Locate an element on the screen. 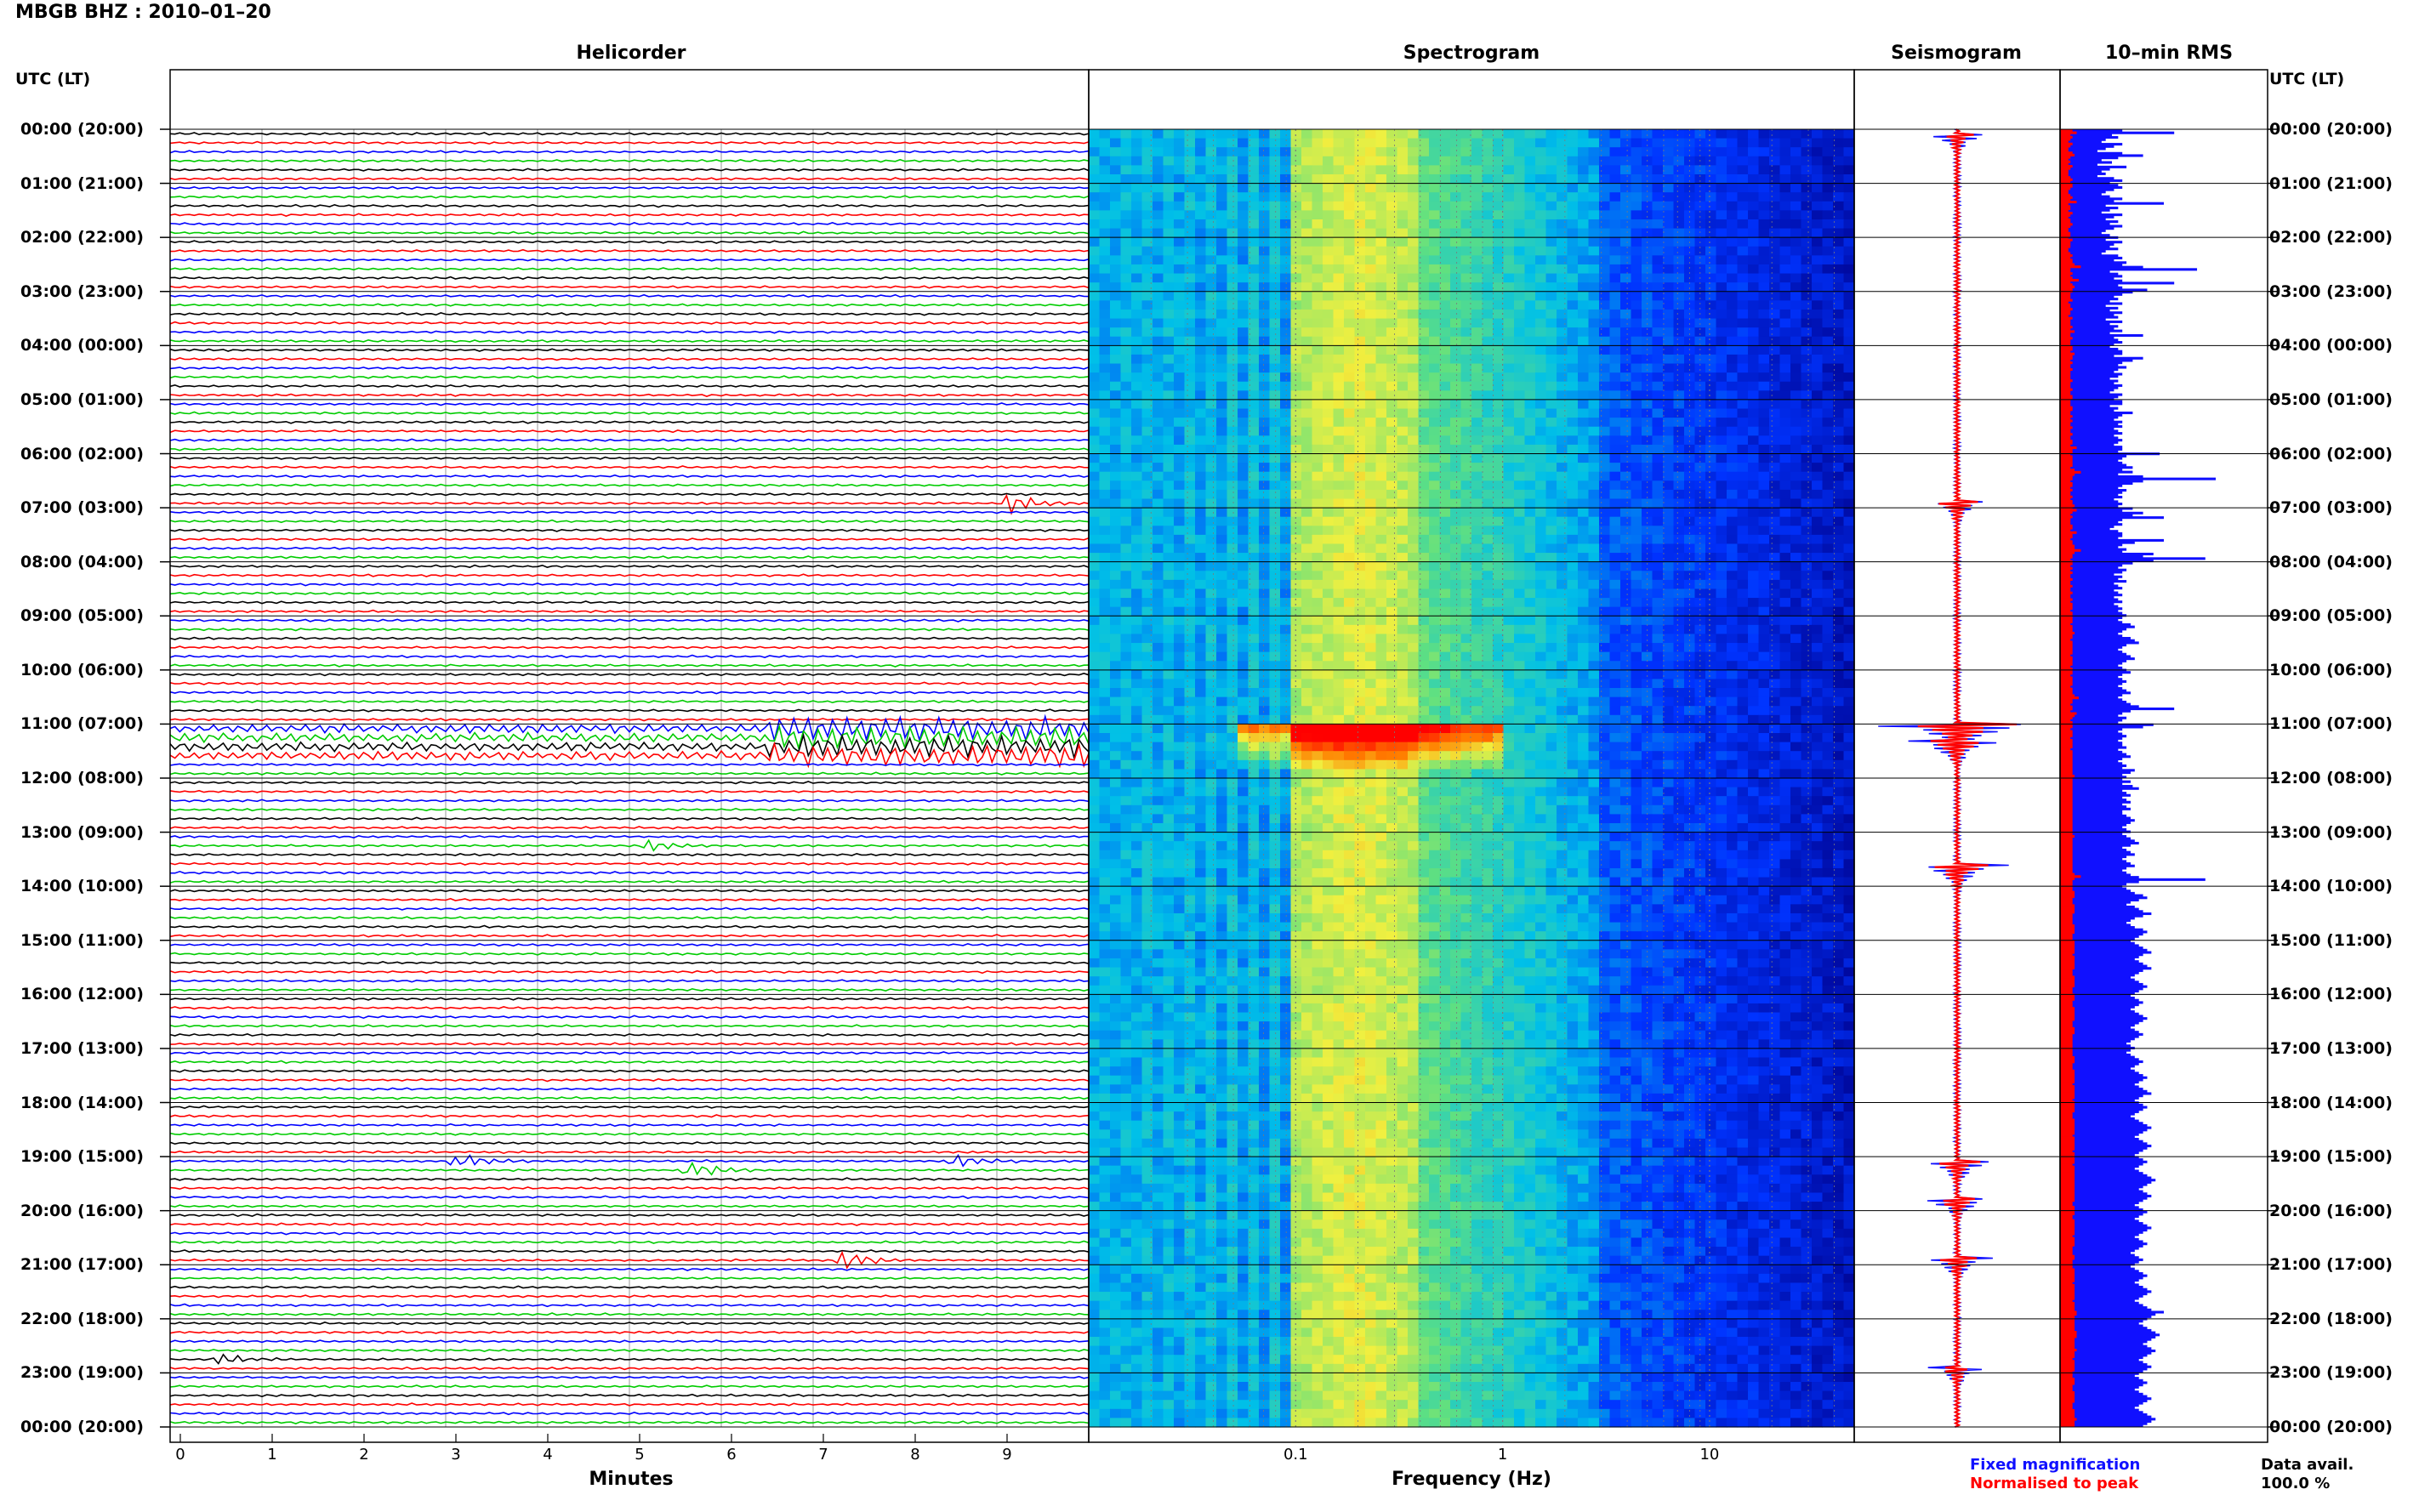  time-label-right: 05:00 (01:00) is located at coordinates (2331, 399).